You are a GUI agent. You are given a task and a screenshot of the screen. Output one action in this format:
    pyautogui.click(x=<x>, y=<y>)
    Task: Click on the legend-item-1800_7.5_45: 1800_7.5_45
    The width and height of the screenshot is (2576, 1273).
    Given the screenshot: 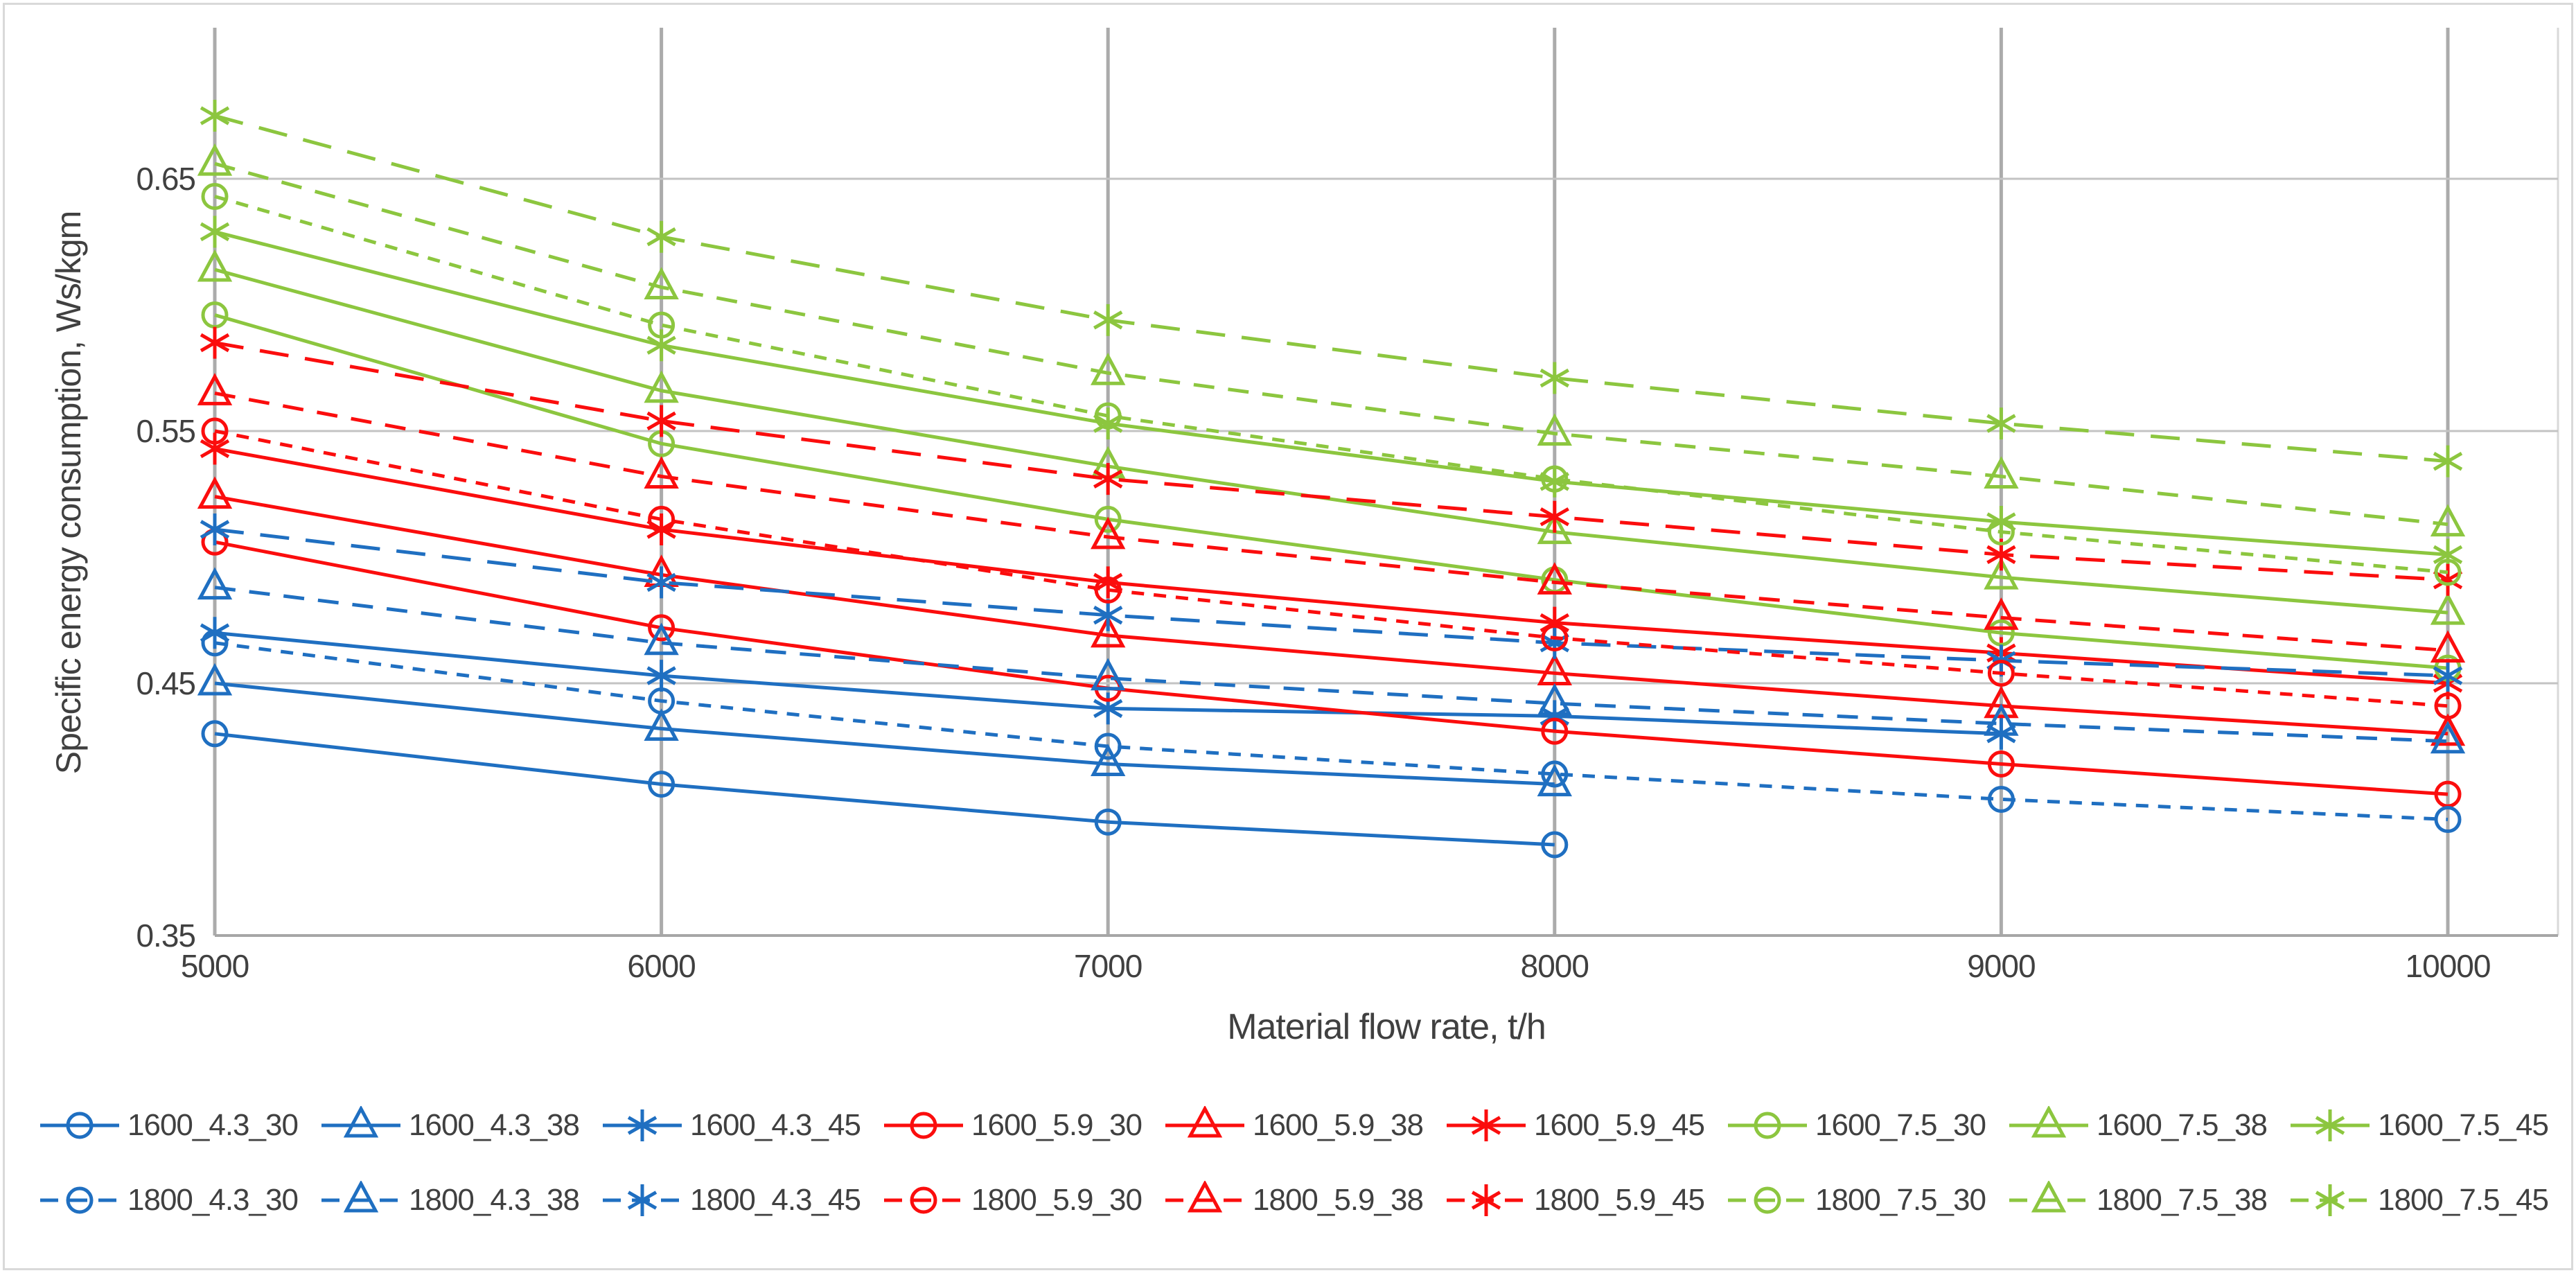 What is the action you would take?
    pyautogui.click(x=2419, y=1201)
    